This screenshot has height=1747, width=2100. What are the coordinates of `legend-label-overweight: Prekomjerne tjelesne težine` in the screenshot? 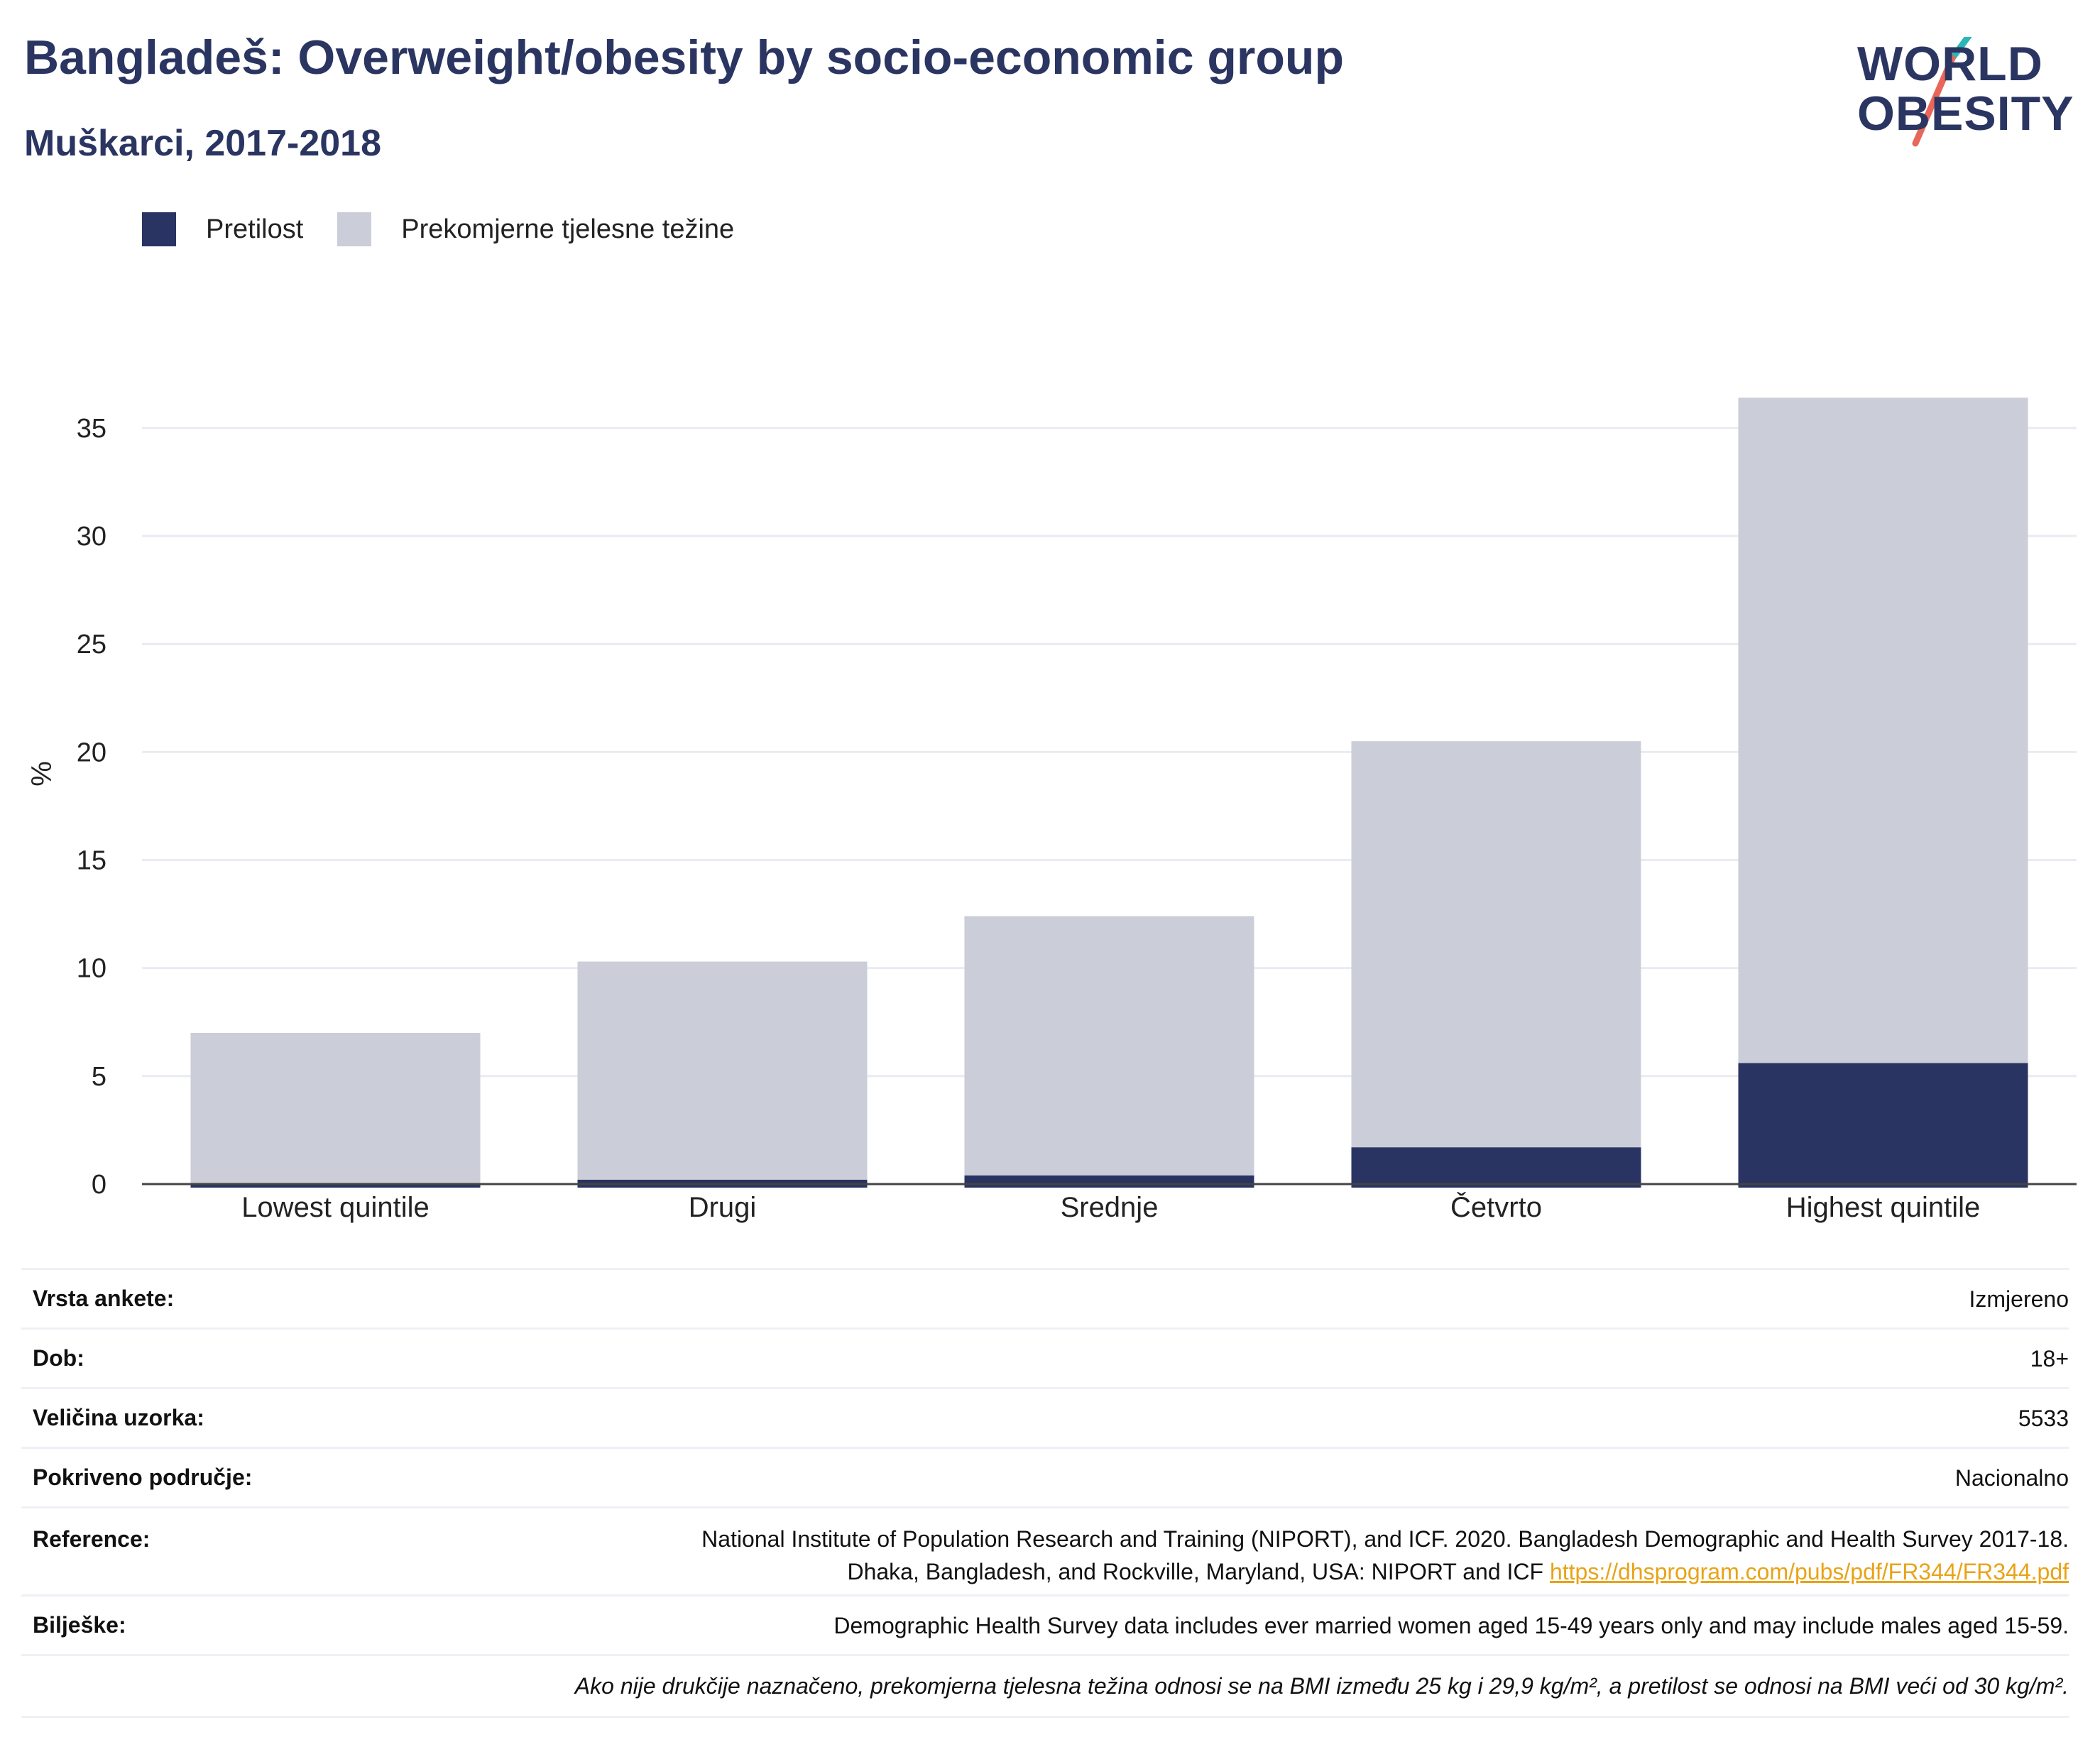 It's located at (568, 229).